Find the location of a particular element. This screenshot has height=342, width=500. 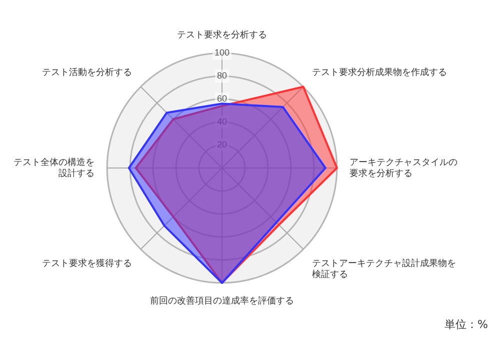

spoke-label: テストアーキテクチャ設計成果物を検証する is located at coordinates (384, 268).